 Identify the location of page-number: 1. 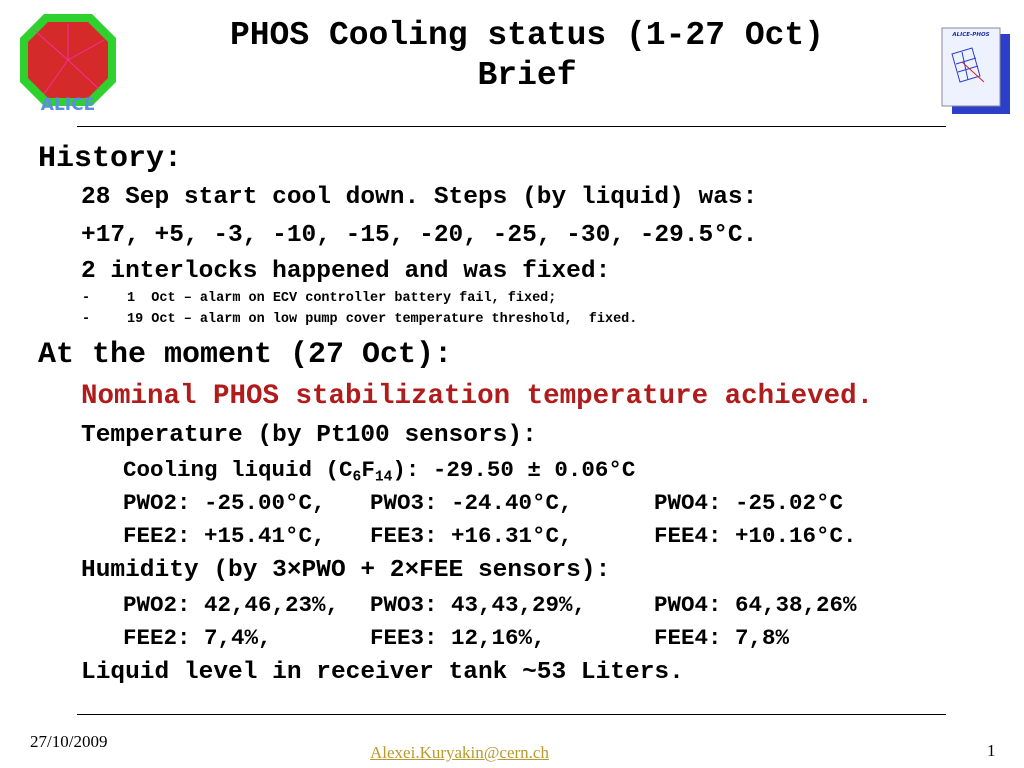
(991, 750).